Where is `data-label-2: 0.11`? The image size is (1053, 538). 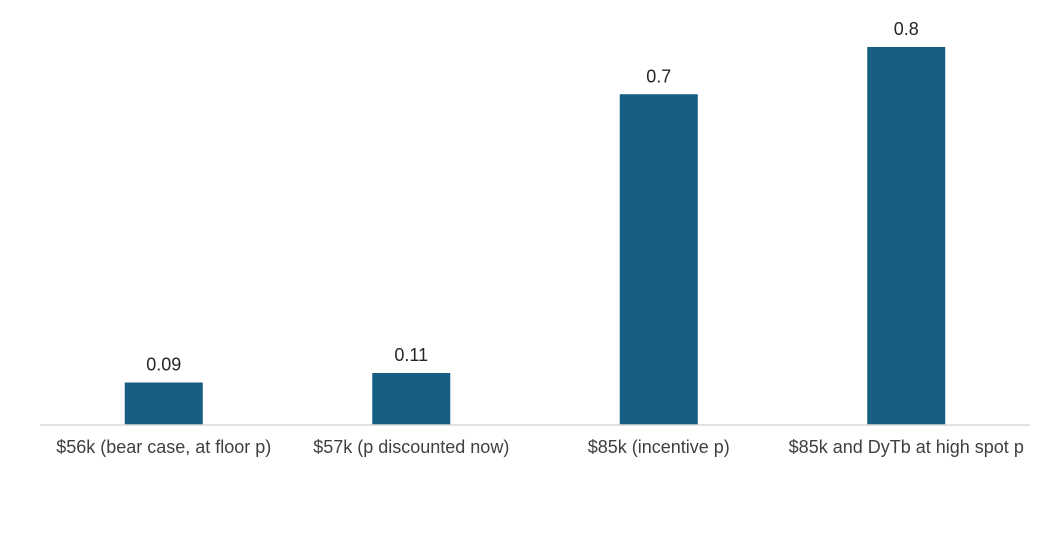
data-label-2: 0.11 is located at coordinates (411, 355).